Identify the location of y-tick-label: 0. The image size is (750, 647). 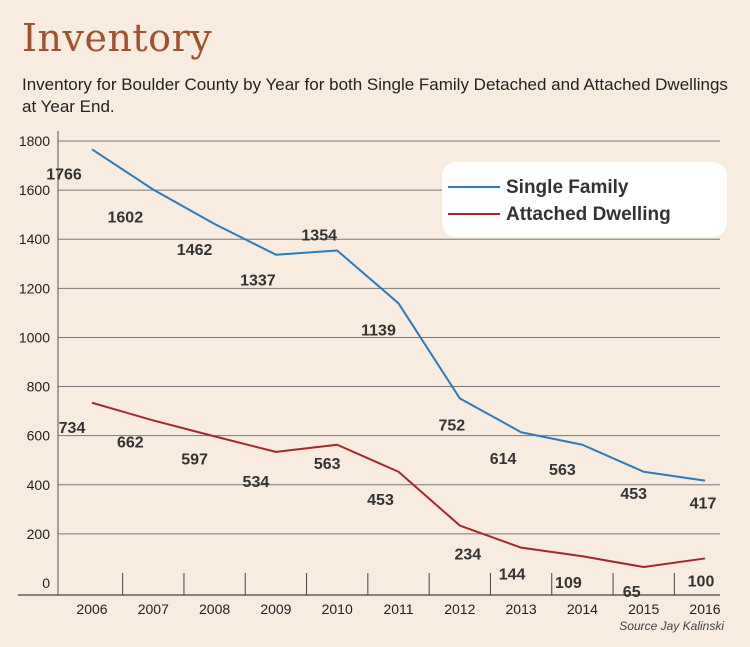
(46, 583).